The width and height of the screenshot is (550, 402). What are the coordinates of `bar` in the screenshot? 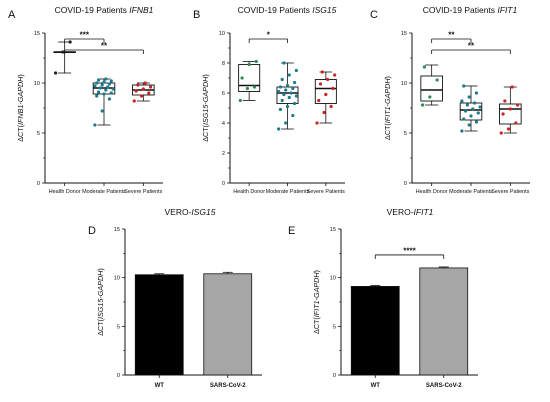 It's located at (228, 324).